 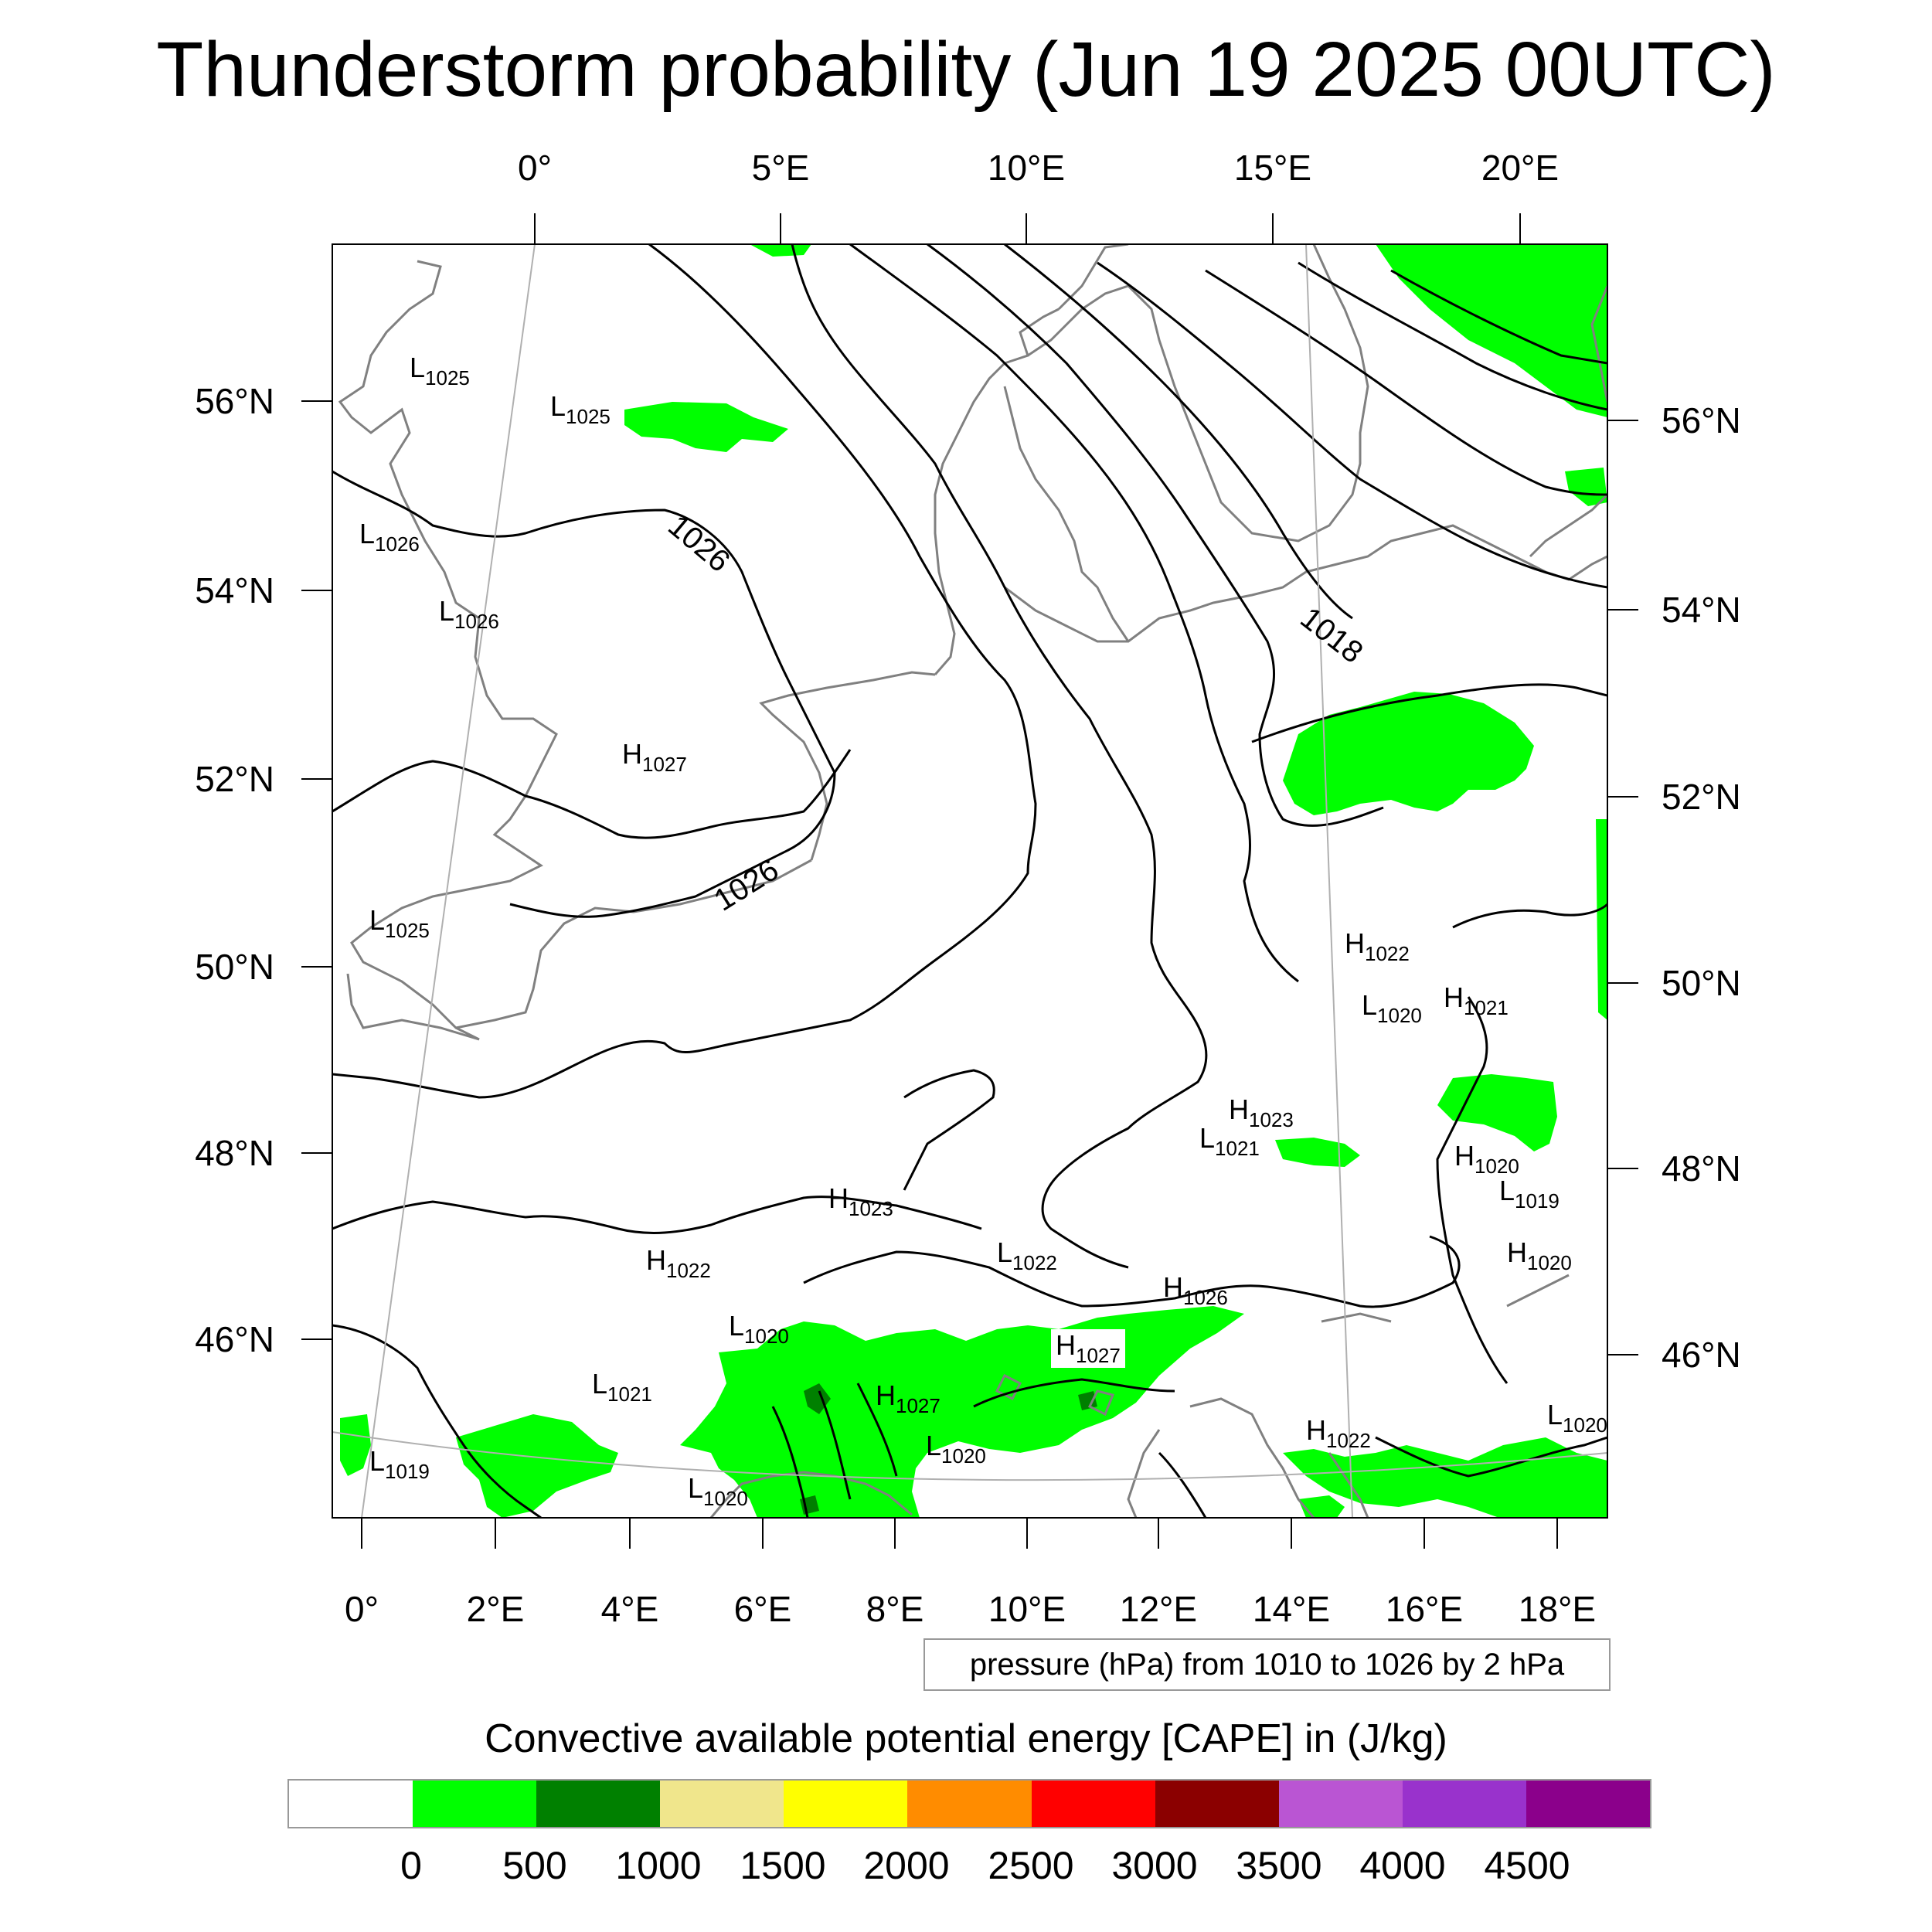 I want to click on coast-adriatic, so click(x=1248, y=1458).